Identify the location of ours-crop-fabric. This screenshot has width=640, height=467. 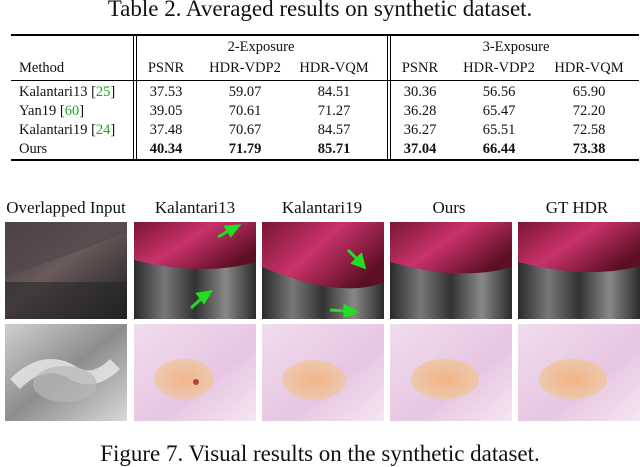
(451, 270).